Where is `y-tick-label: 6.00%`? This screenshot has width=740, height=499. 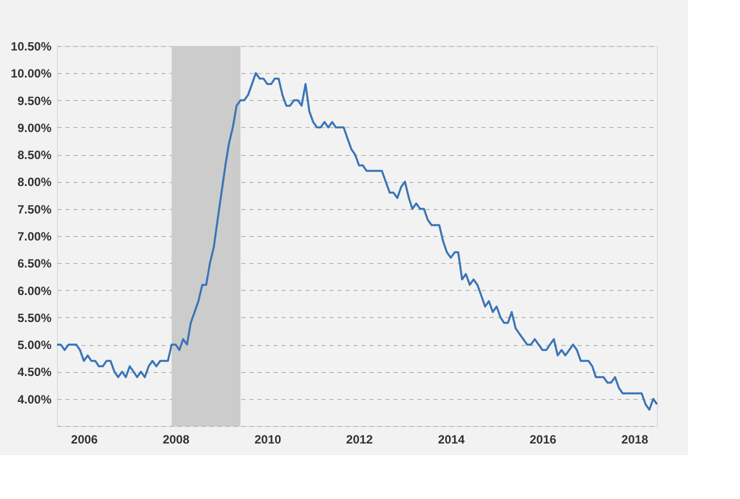
y-tick-label: 6.00% is located at coordinates (34, 291).